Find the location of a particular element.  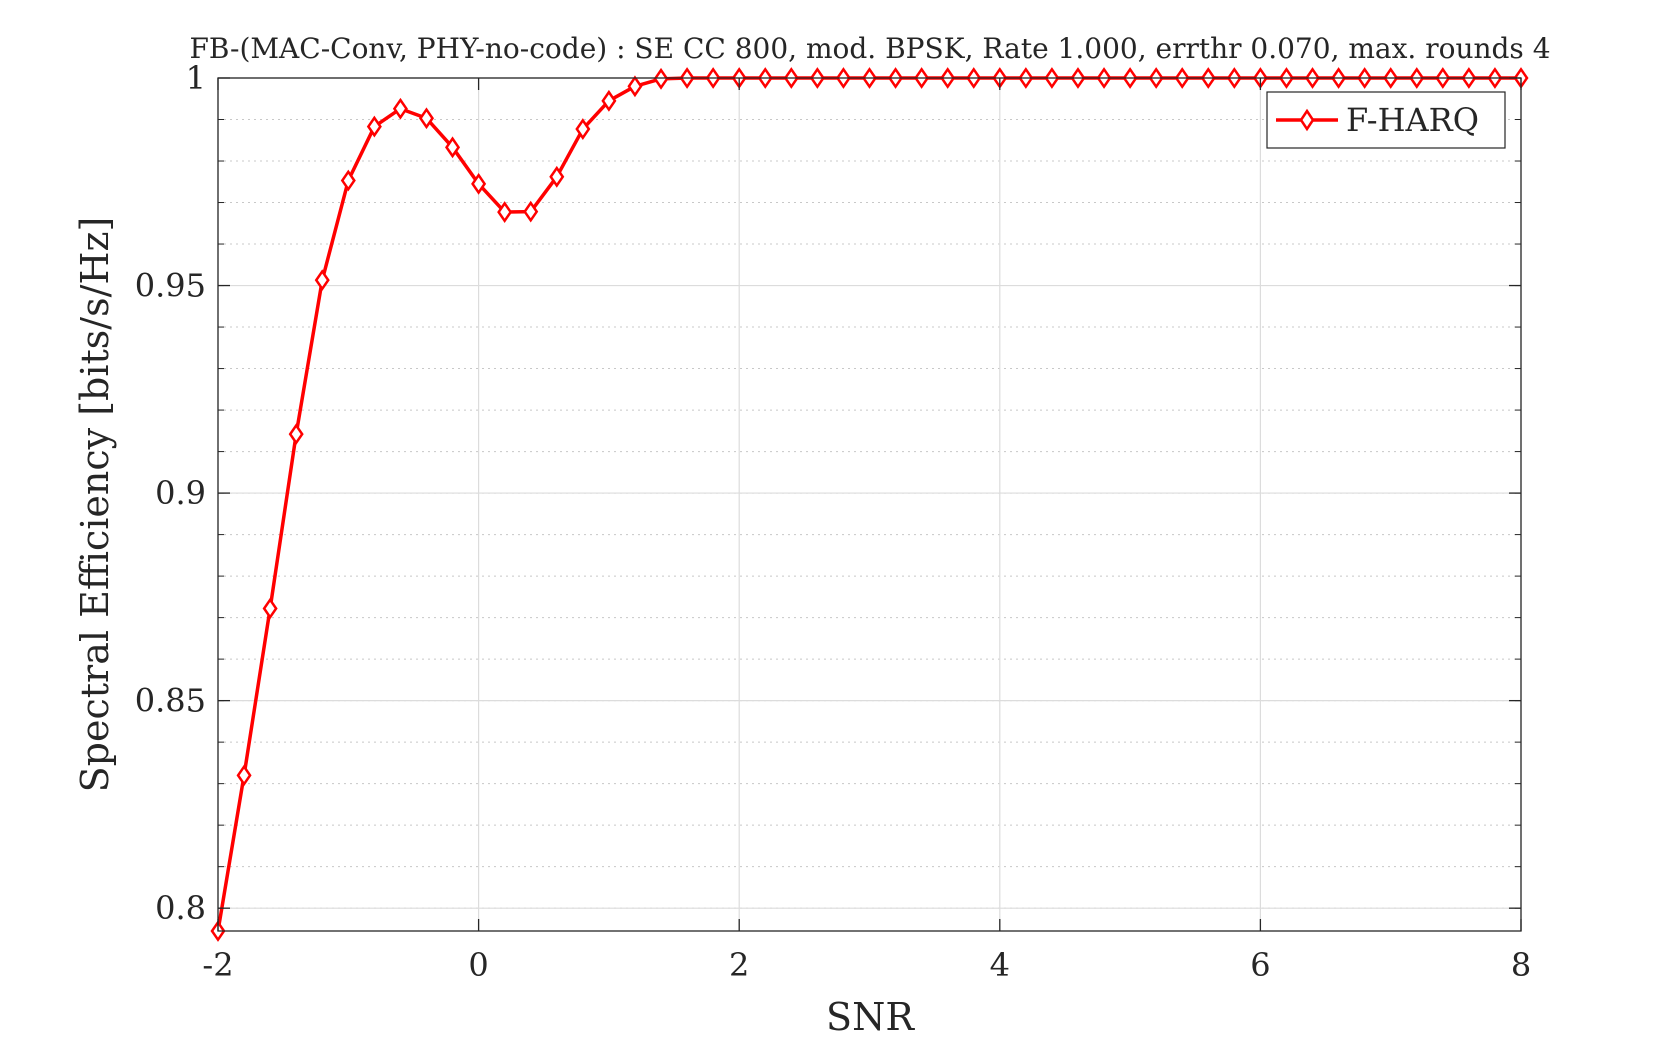

x-axis-label: SNR is located at coordinates (870, 1017).